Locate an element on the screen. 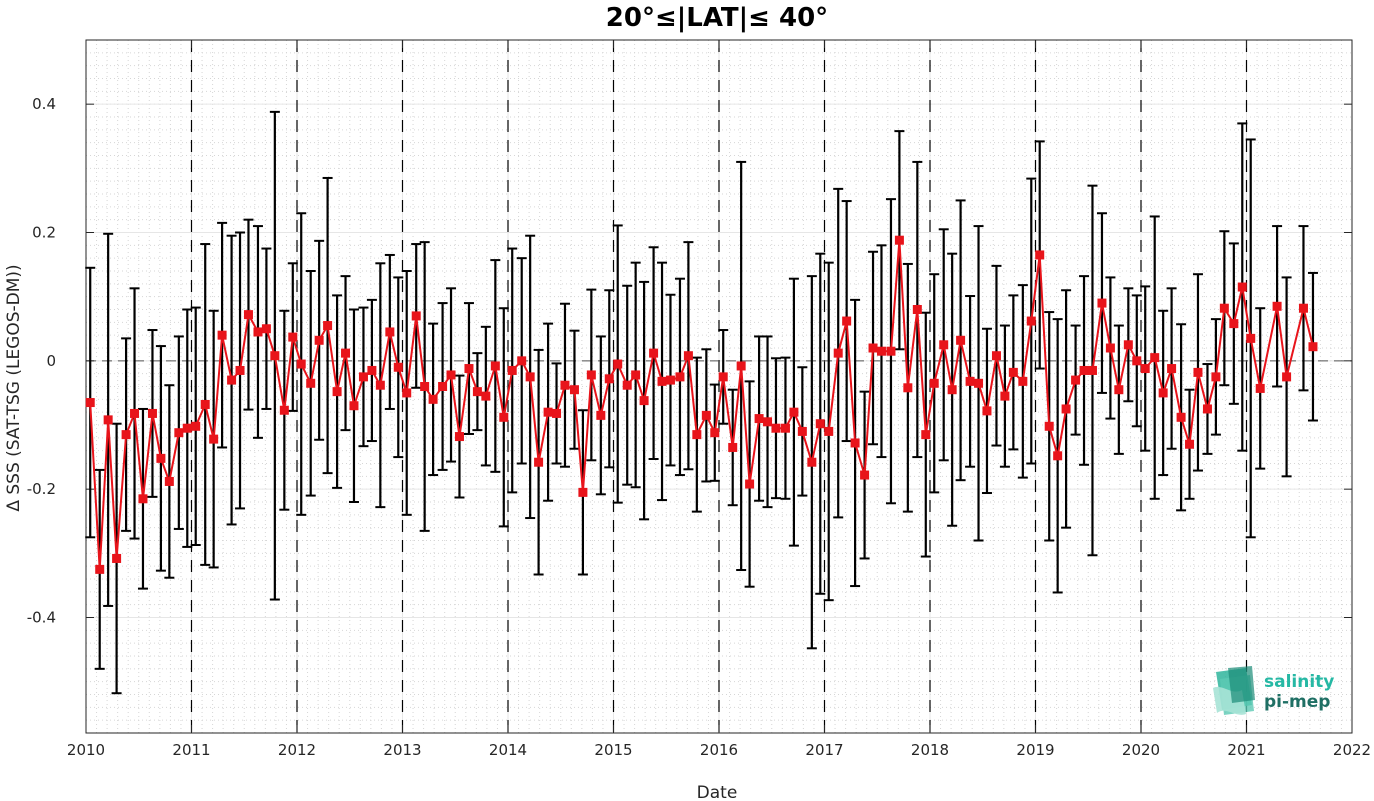  y-tick-label: -0.4 is located at coordinates (41, 618).